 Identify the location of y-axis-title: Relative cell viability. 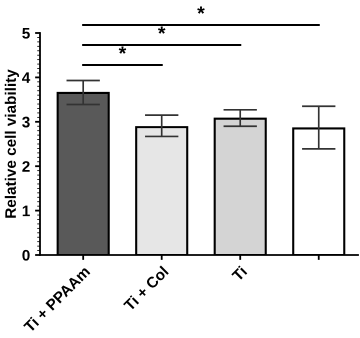
(12, 143).